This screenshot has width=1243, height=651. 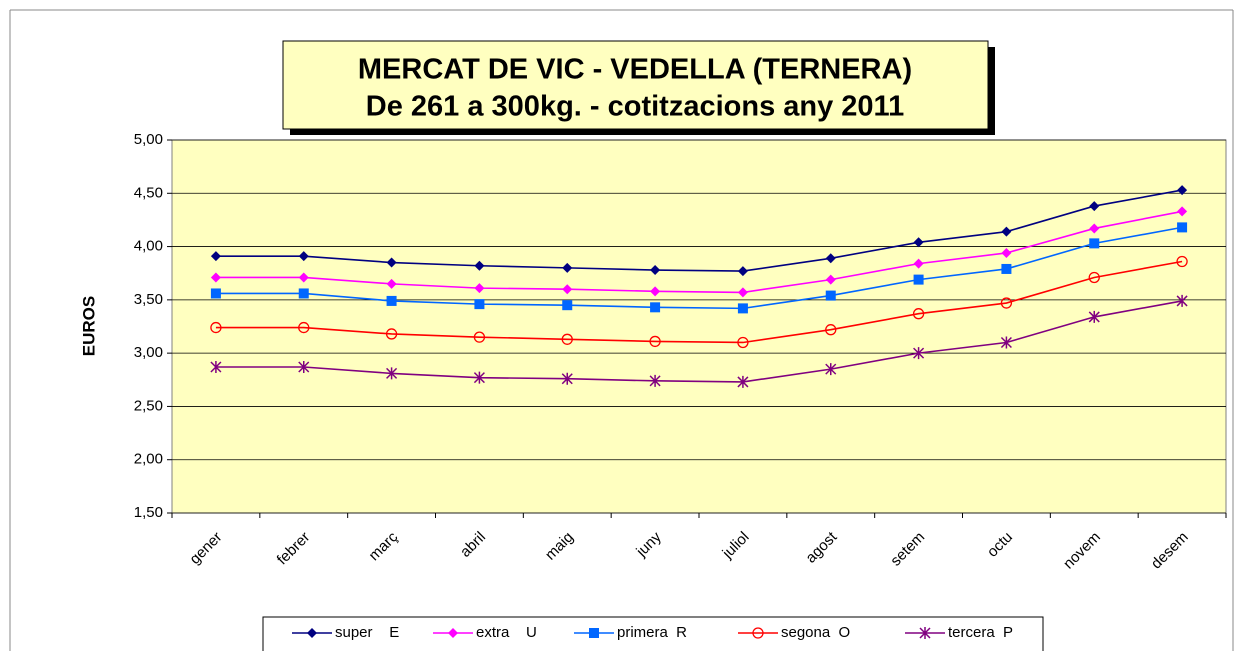 What do you see at coordinates (148, 405) in the screenshot?
I see `y-tick-label: 2,50` at bounding box center [148, 405].